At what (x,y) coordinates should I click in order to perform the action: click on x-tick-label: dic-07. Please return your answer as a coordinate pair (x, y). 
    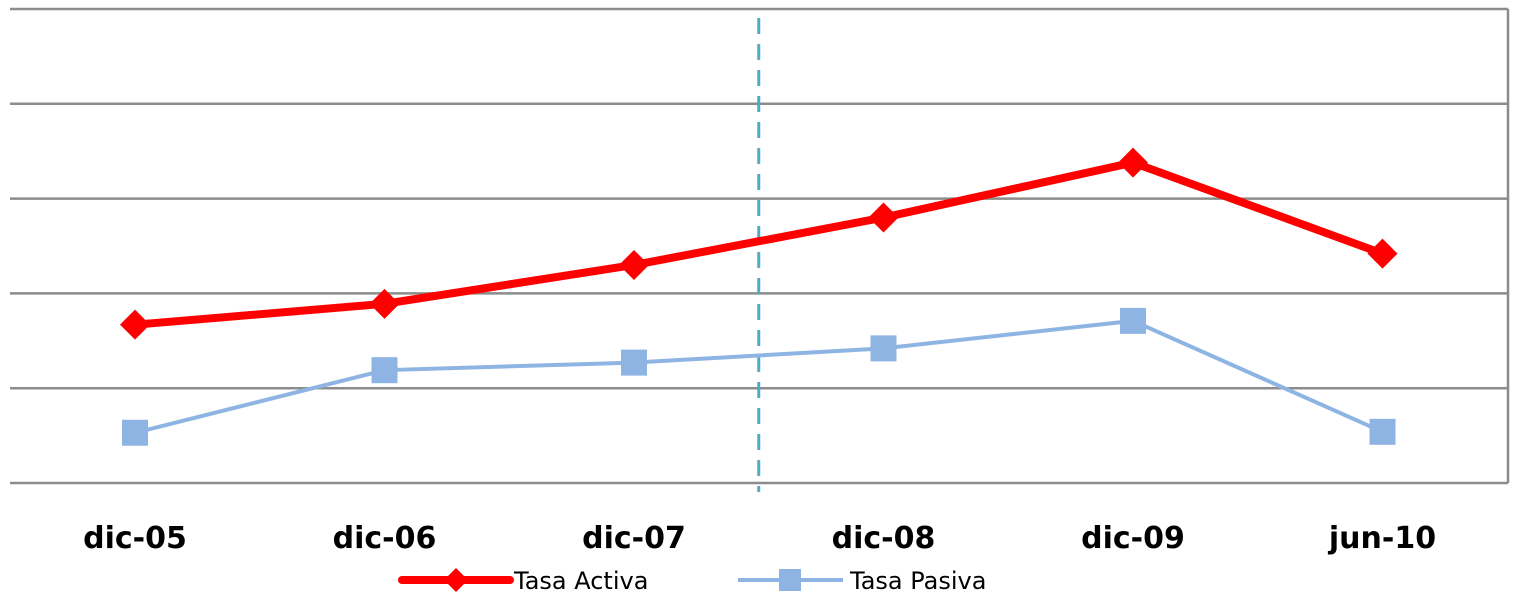
    Looking at the image, I should click on (634, 538).